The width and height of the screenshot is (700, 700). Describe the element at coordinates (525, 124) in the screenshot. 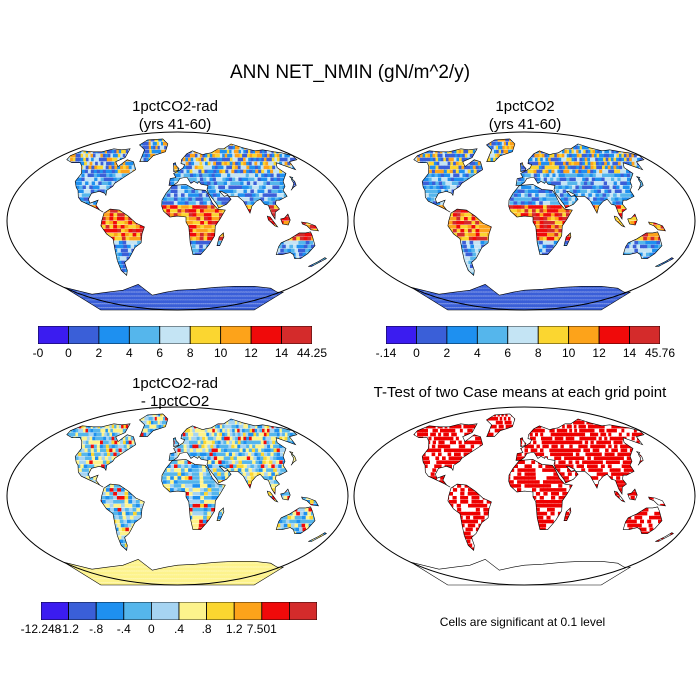

I see `panel-title-2-line-2: (yrs 41-60)` at that location.